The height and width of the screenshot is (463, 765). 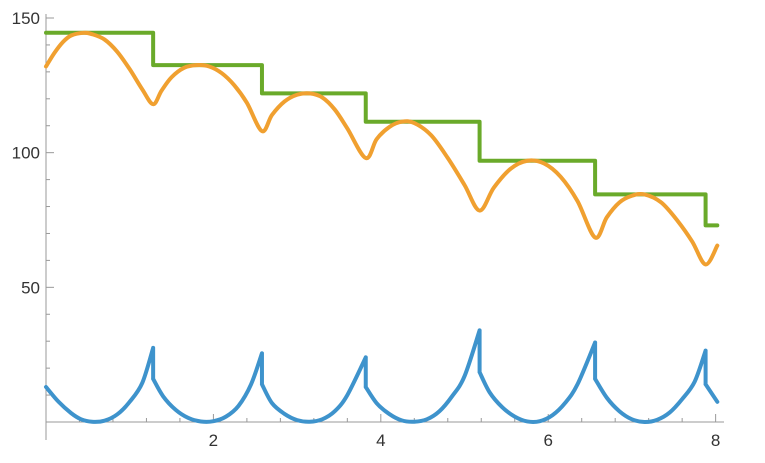 What do you see at coordinates (715, 440) in the screenshot?
I see `x-tick-label: 8` at bounding box center [715, 440].